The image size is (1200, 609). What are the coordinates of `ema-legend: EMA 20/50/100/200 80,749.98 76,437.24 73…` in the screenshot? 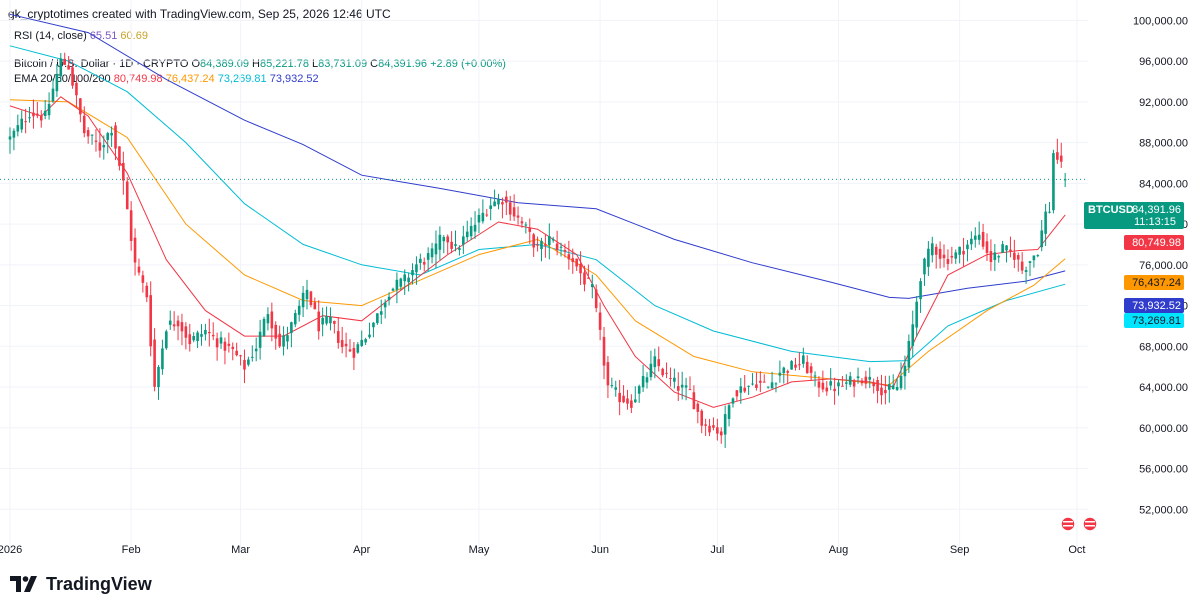 It's located at (166, 79).